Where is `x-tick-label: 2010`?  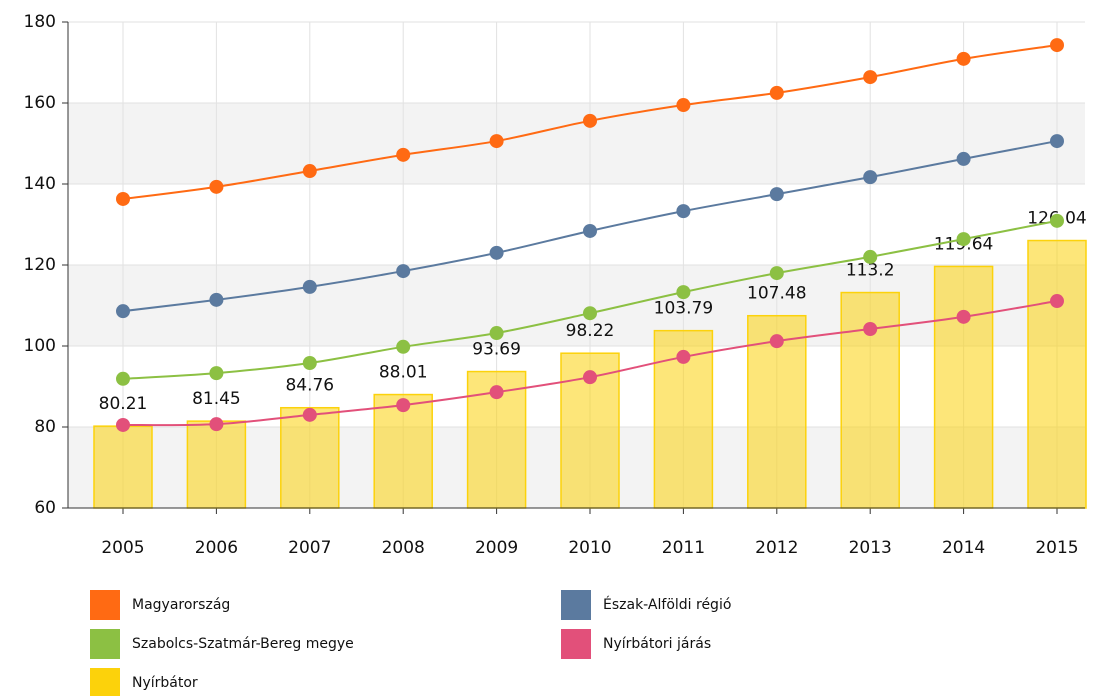
x-tick-label: 2010 is located at coordinates (589, 548).